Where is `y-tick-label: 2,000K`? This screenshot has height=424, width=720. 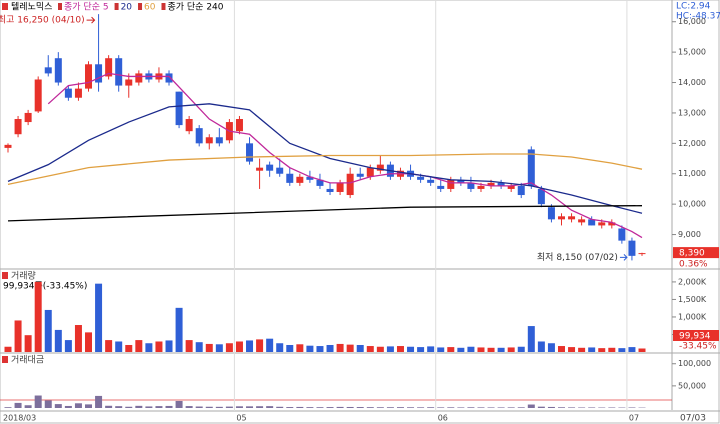
y-tick-label: 2,000K is located at coordinates (692, 281).